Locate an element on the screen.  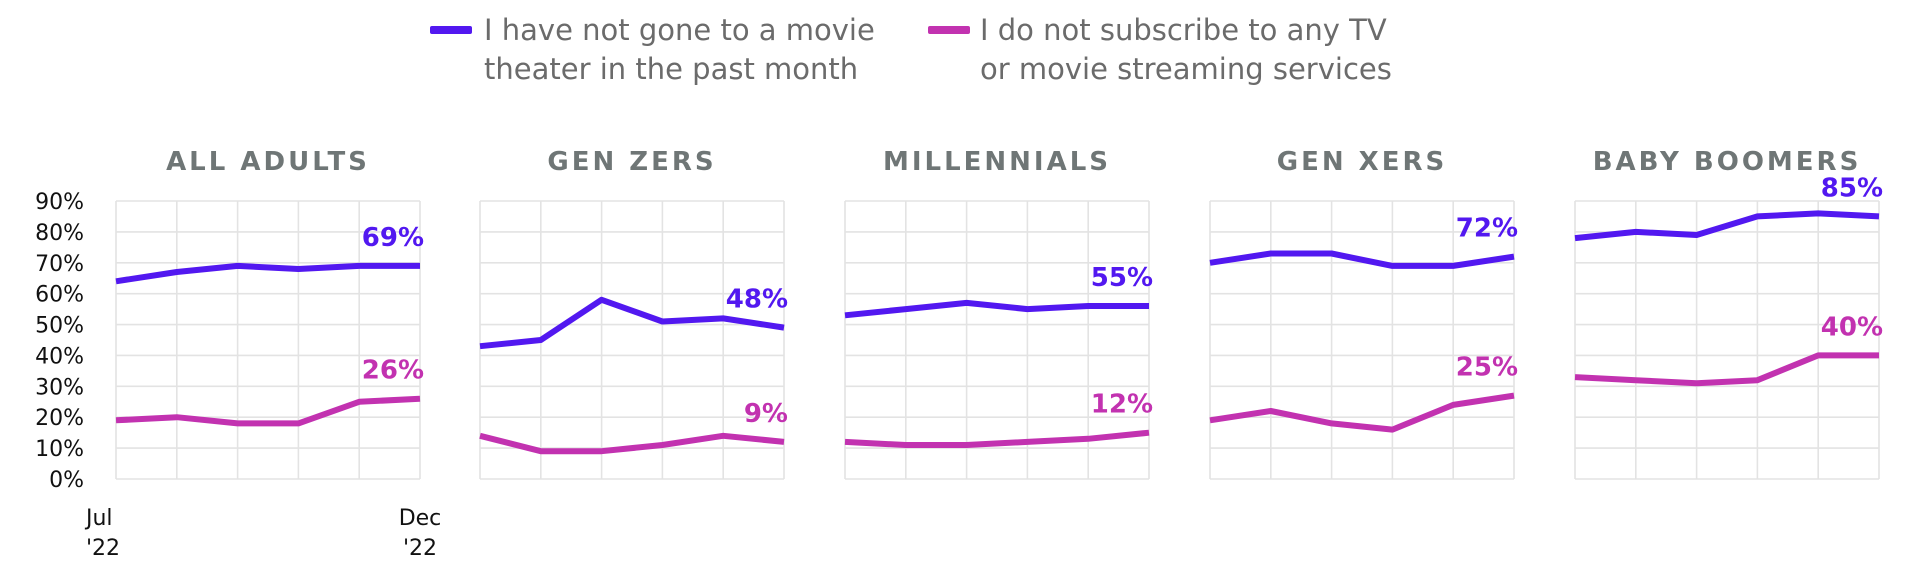
y-tick-label: 20% is located at coordinates (59, 418).